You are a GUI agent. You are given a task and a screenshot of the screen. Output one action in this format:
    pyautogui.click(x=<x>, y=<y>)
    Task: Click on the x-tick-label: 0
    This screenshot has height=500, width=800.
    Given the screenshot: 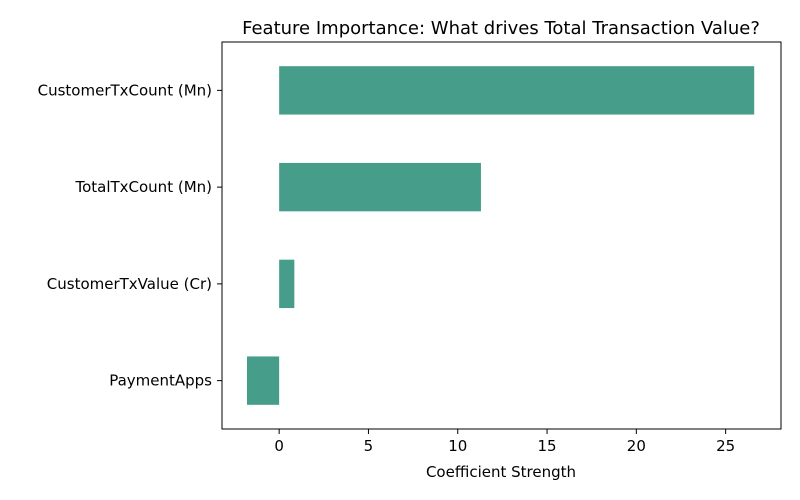 What is the action you would take?
    pyautogui.click(x=279, y=446)
    